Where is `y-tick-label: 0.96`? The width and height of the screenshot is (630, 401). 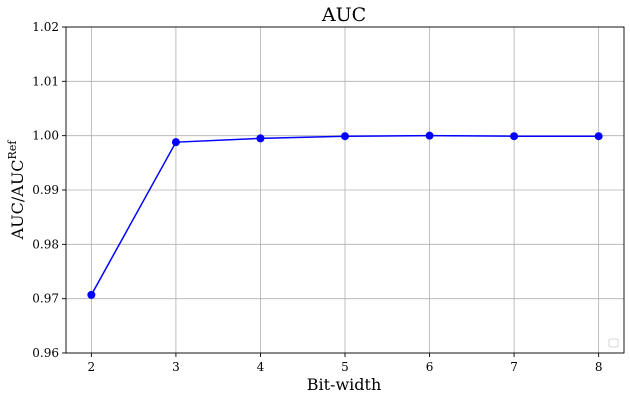 y-tick-label: 0.96 is located at coordinates (45, 353).